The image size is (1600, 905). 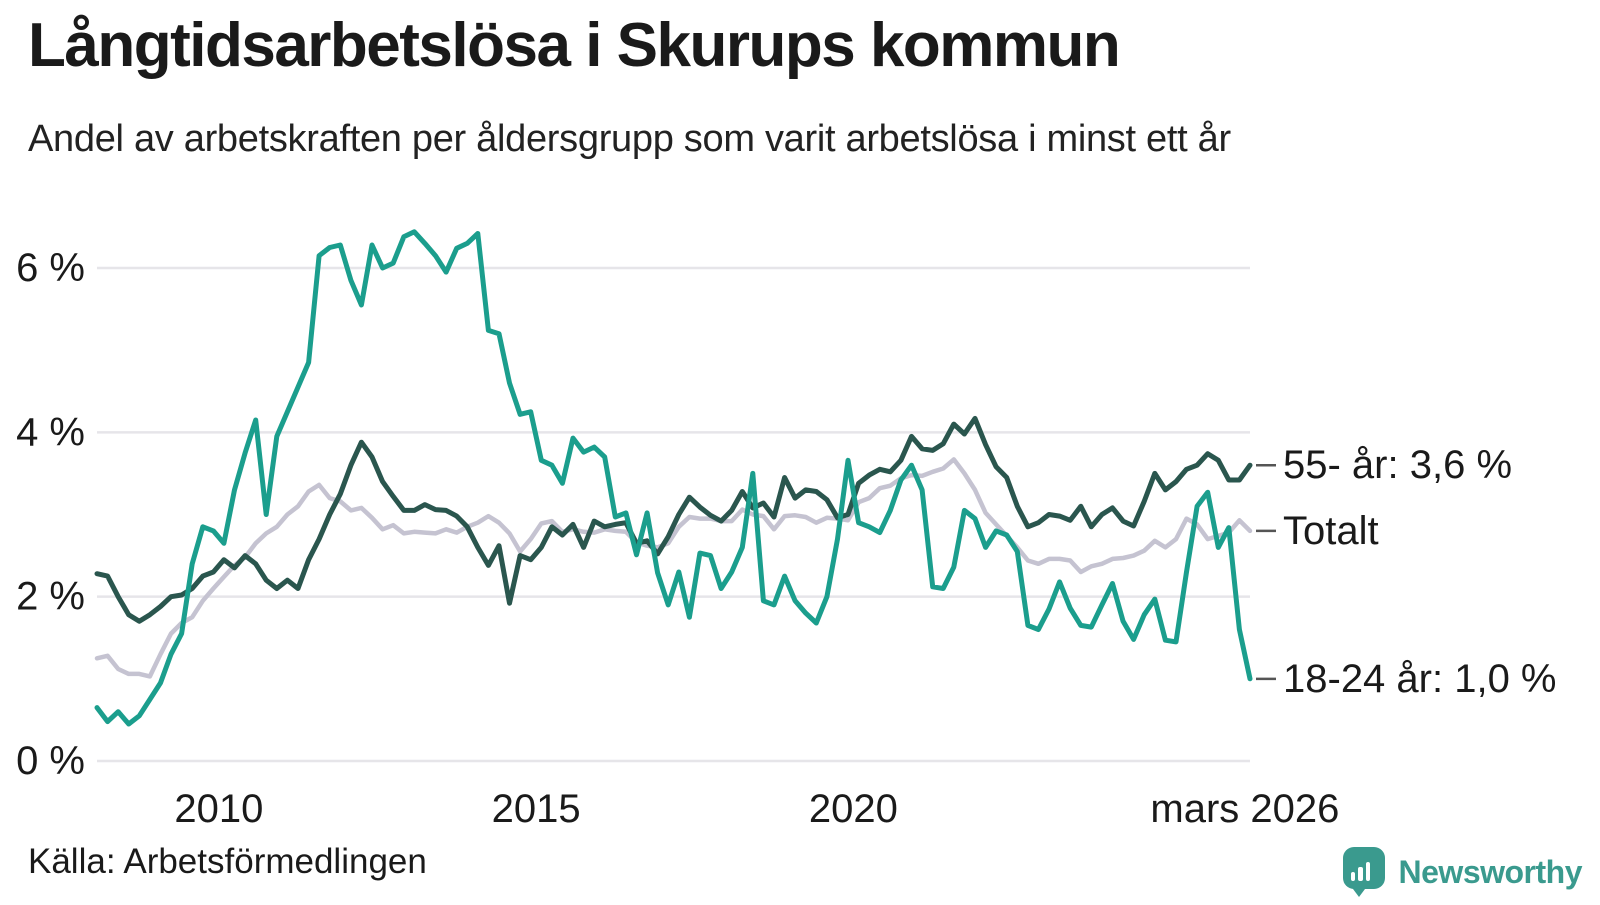 What do you see at coordinates (227, 861) in the screenshot?
I see `source-note: Källa: Arbetsförmedlingen` at bounding box center [227, 861].